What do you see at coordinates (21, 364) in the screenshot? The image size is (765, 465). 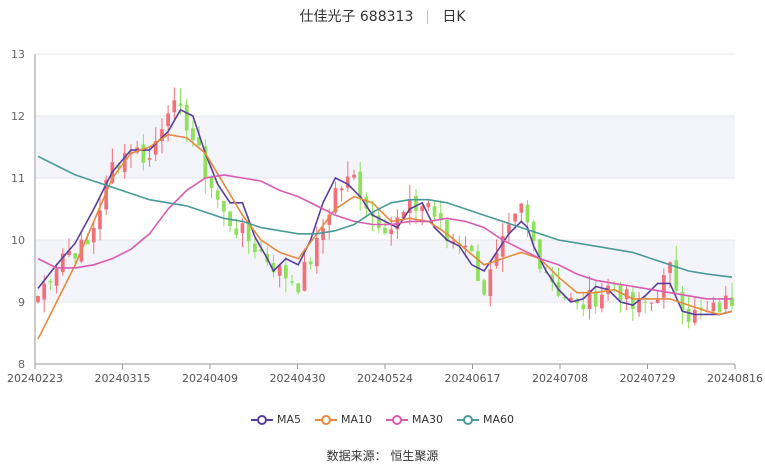 I see `y-tick-label: 8` at bounding box center [21, 364].